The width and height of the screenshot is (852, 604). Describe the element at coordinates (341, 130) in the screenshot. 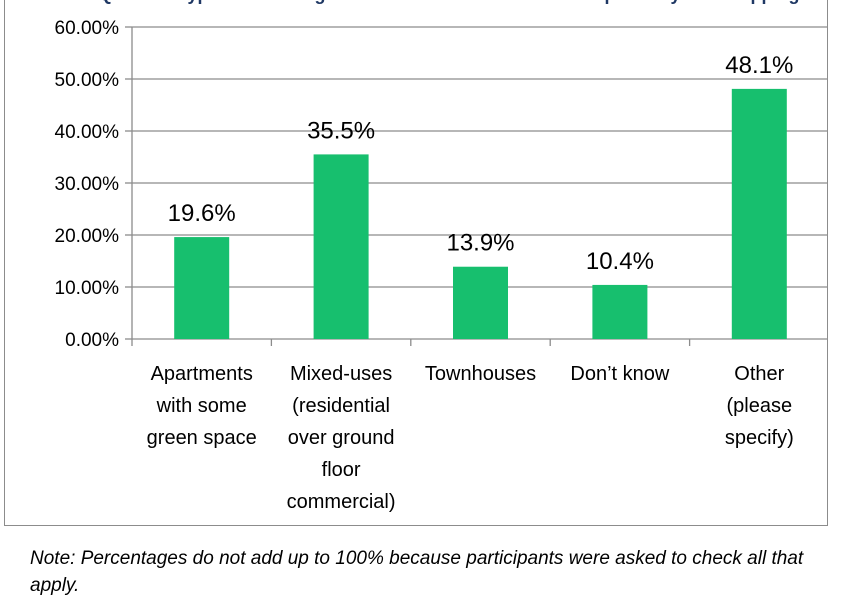

I see `data-label: 35.5%` at that location.